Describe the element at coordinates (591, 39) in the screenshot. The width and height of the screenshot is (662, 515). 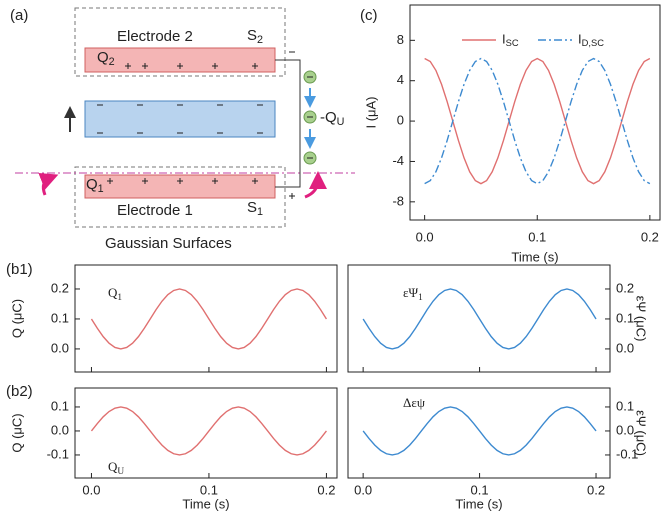
I see `legend-label: ID,SC` at that location.